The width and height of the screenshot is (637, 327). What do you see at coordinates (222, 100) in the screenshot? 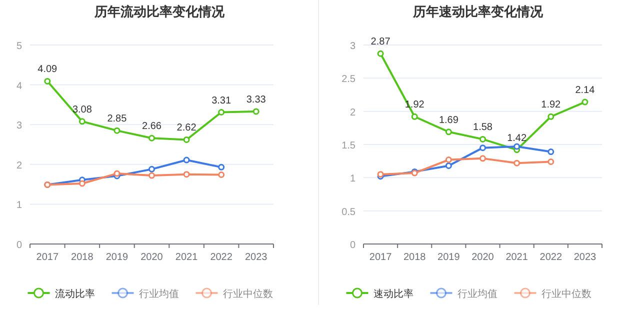
I see `data-label: 3.31` at bounding box center [222, 100].